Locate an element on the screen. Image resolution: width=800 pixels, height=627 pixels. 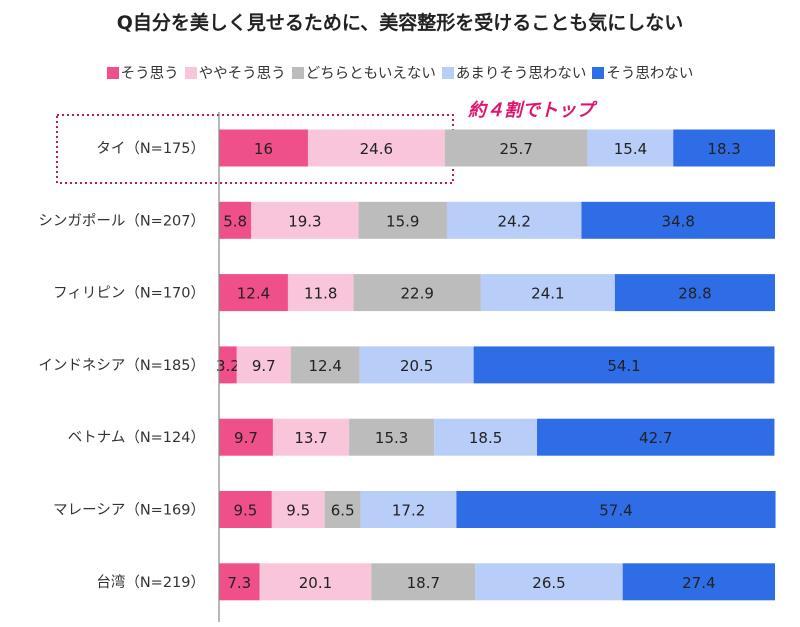
legend-item: そう思う is located at coordinates (142, 72).